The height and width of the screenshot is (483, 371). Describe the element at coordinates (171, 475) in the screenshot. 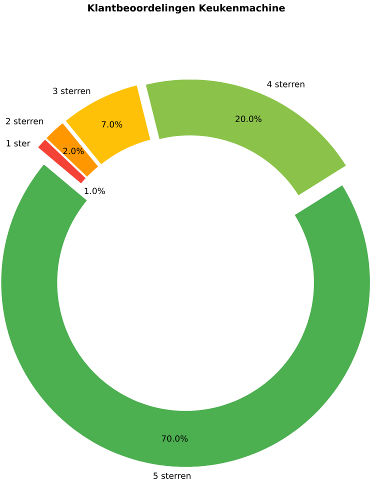

I see `slice-label: 5 sterren` at that location.